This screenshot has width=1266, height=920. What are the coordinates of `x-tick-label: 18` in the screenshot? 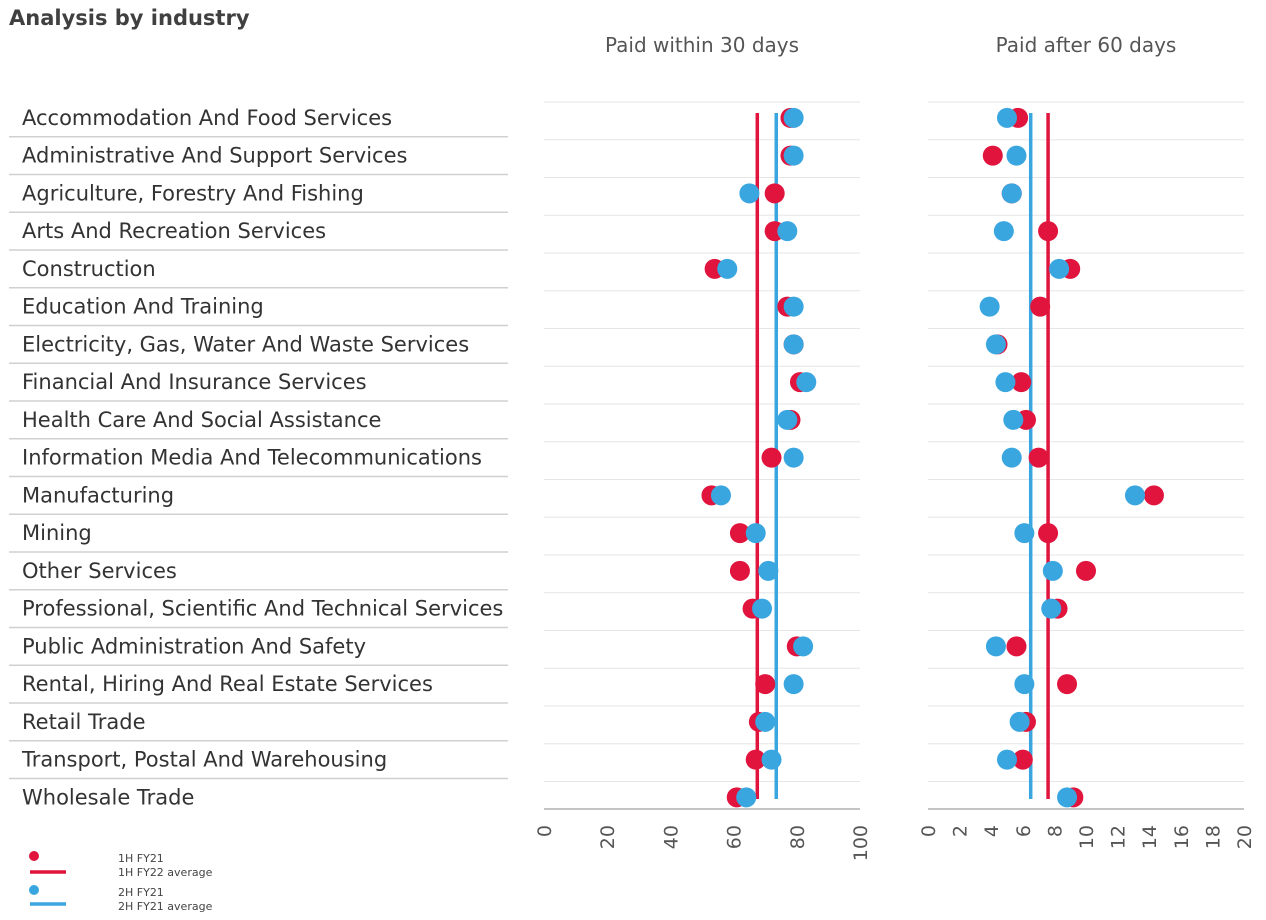 It's located at (1213, 837).